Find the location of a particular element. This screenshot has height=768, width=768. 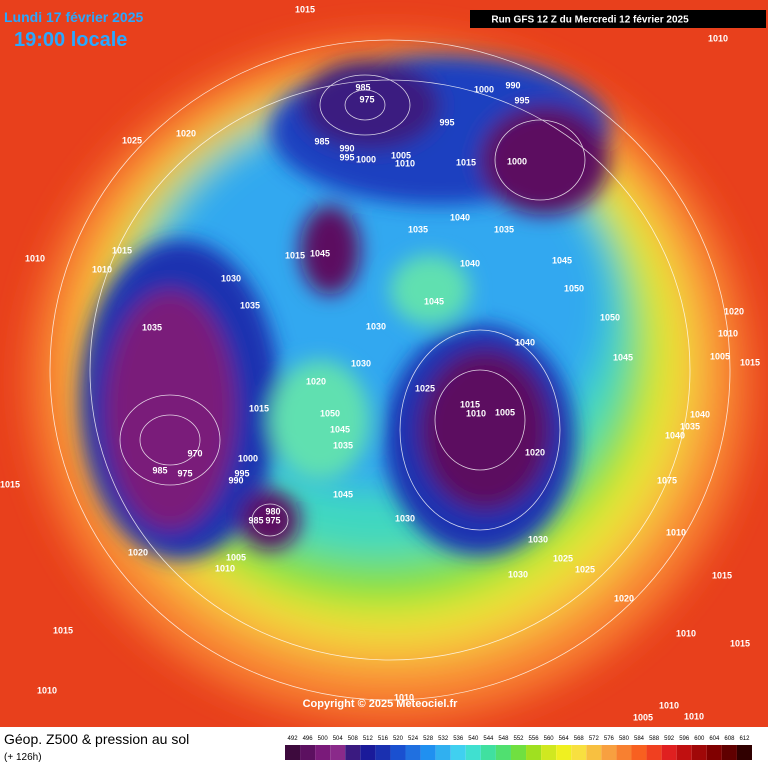

legend-label: 608 is located at coordinates (729, 739).